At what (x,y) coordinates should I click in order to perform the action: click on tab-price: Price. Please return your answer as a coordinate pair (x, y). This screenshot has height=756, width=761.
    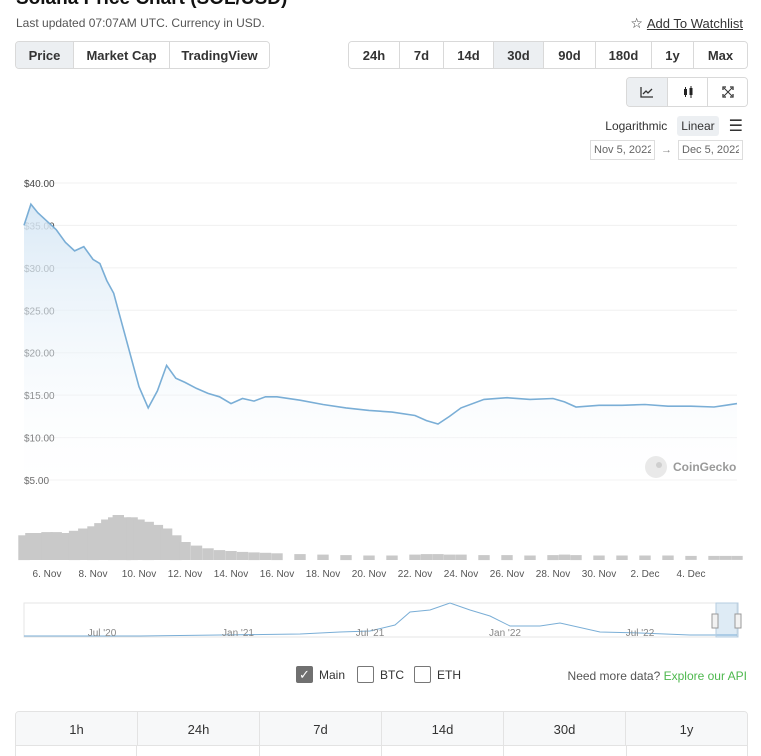
    Looking at the image, I should click on (45, 55).